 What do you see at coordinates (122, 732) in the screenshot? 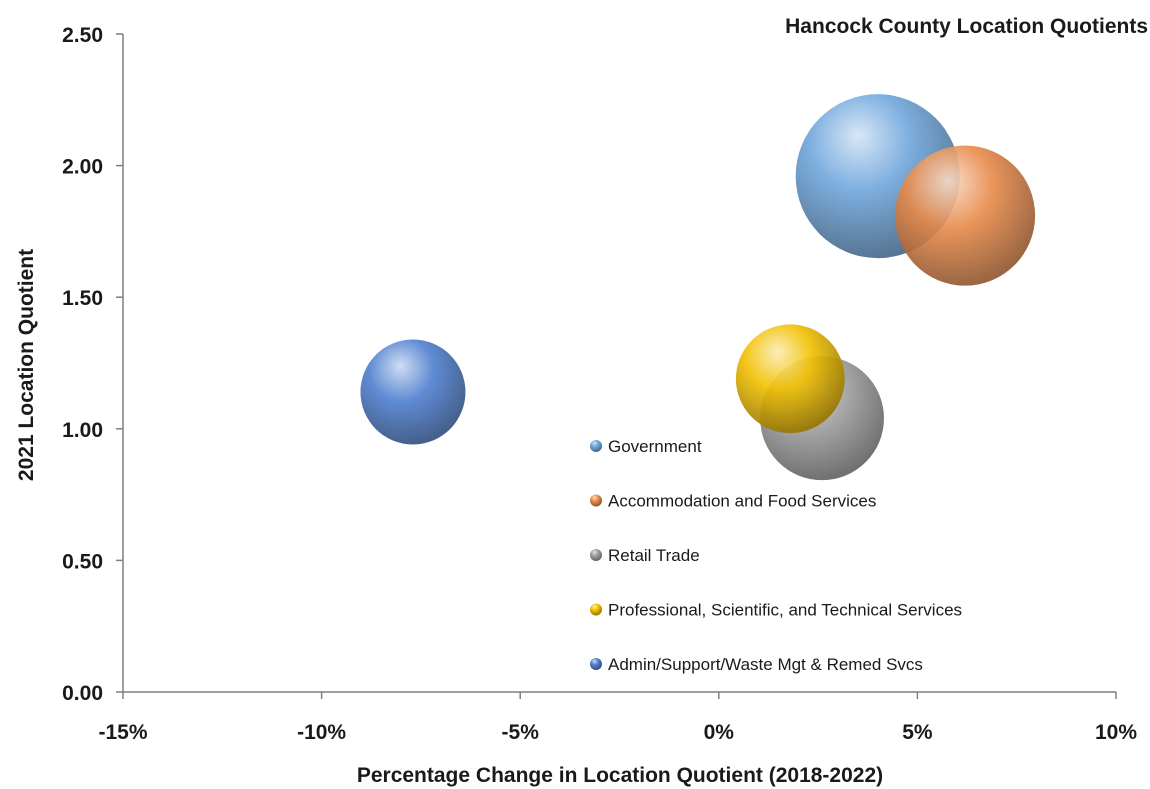
I see `x-tick-label: -15%` at bounding box center [122, 732].